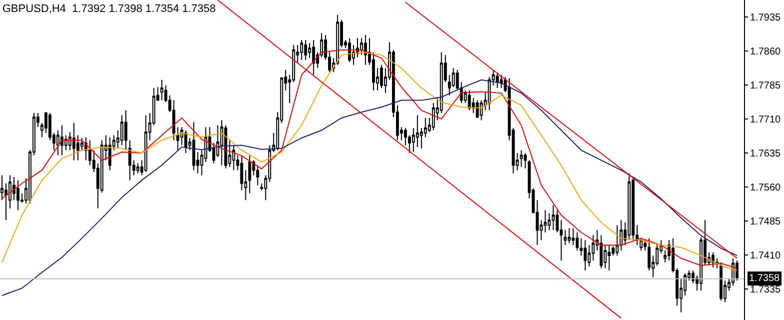  I want to click on y-tick-label: 1.7410, so click(766, 256).